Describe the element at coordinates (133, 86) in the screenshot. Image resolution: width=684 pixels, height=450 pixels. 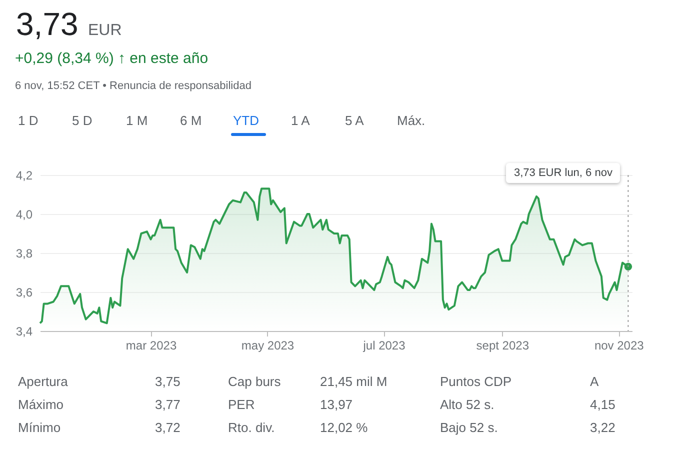
I see `text: 6 nov, 15:52 CET • Renuncia de responsabilidad` at that location.